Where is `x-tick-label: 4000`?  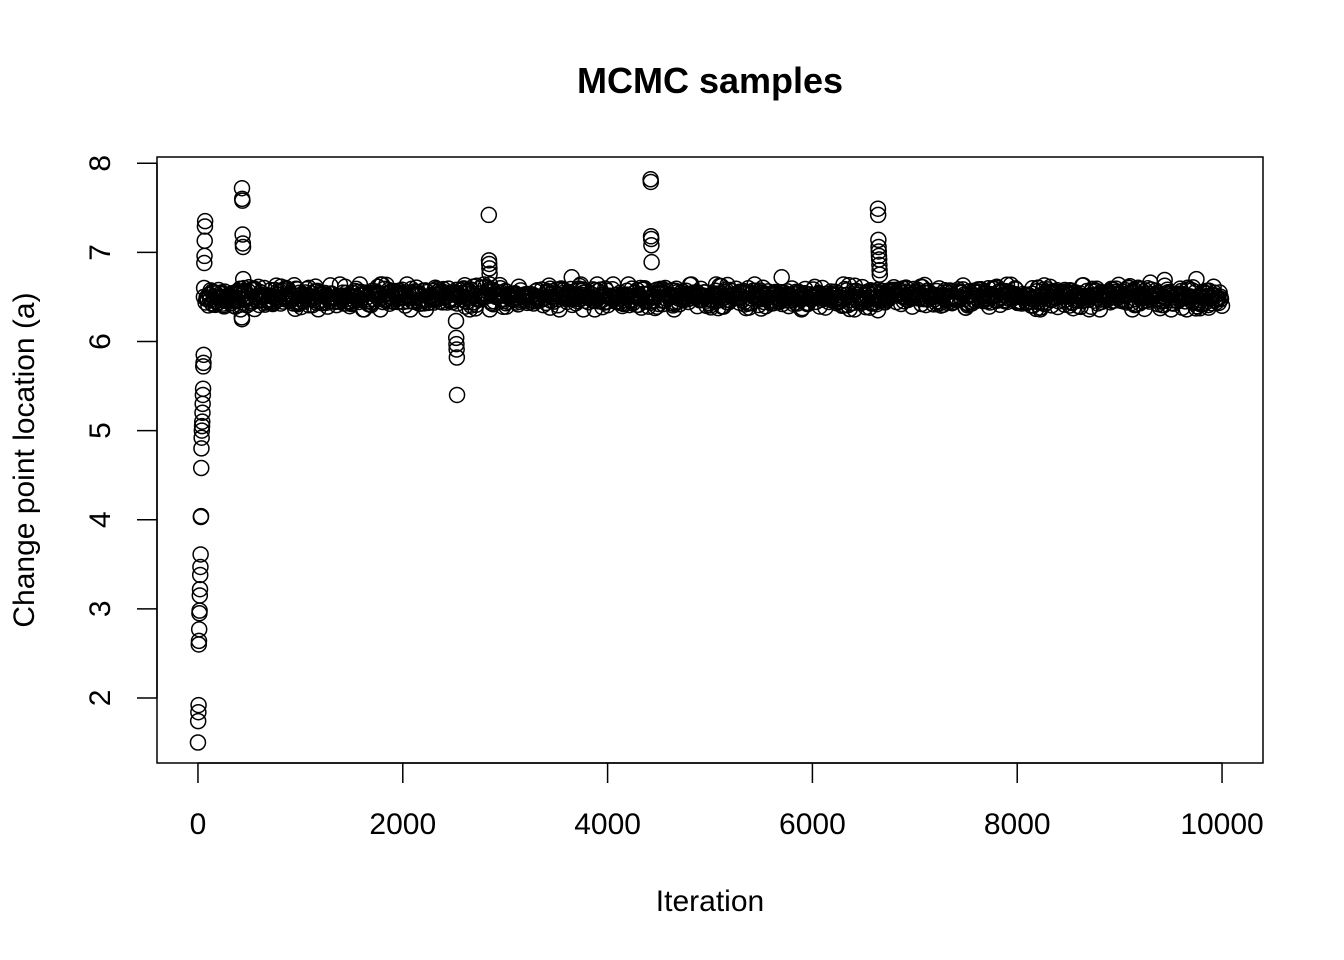
x-tick-label: 4000 is located at coordinates (607, 824).